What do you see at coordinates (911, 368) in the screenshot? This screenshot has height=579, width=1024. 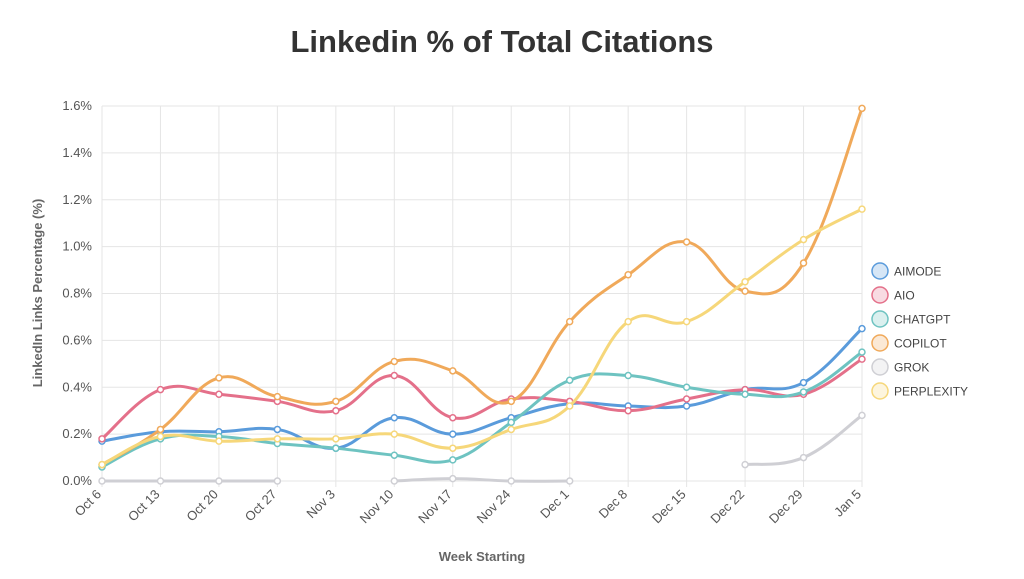 I see `legend-label: GROK` at bounding box center [911, 368].